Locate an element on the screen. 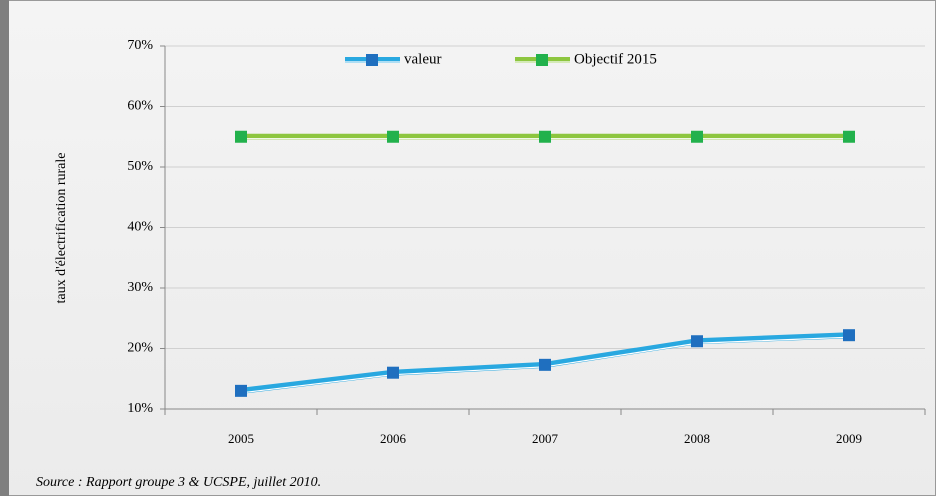  y-axis-label: taux d'électrification rurale is located at coordinates (61, 228).